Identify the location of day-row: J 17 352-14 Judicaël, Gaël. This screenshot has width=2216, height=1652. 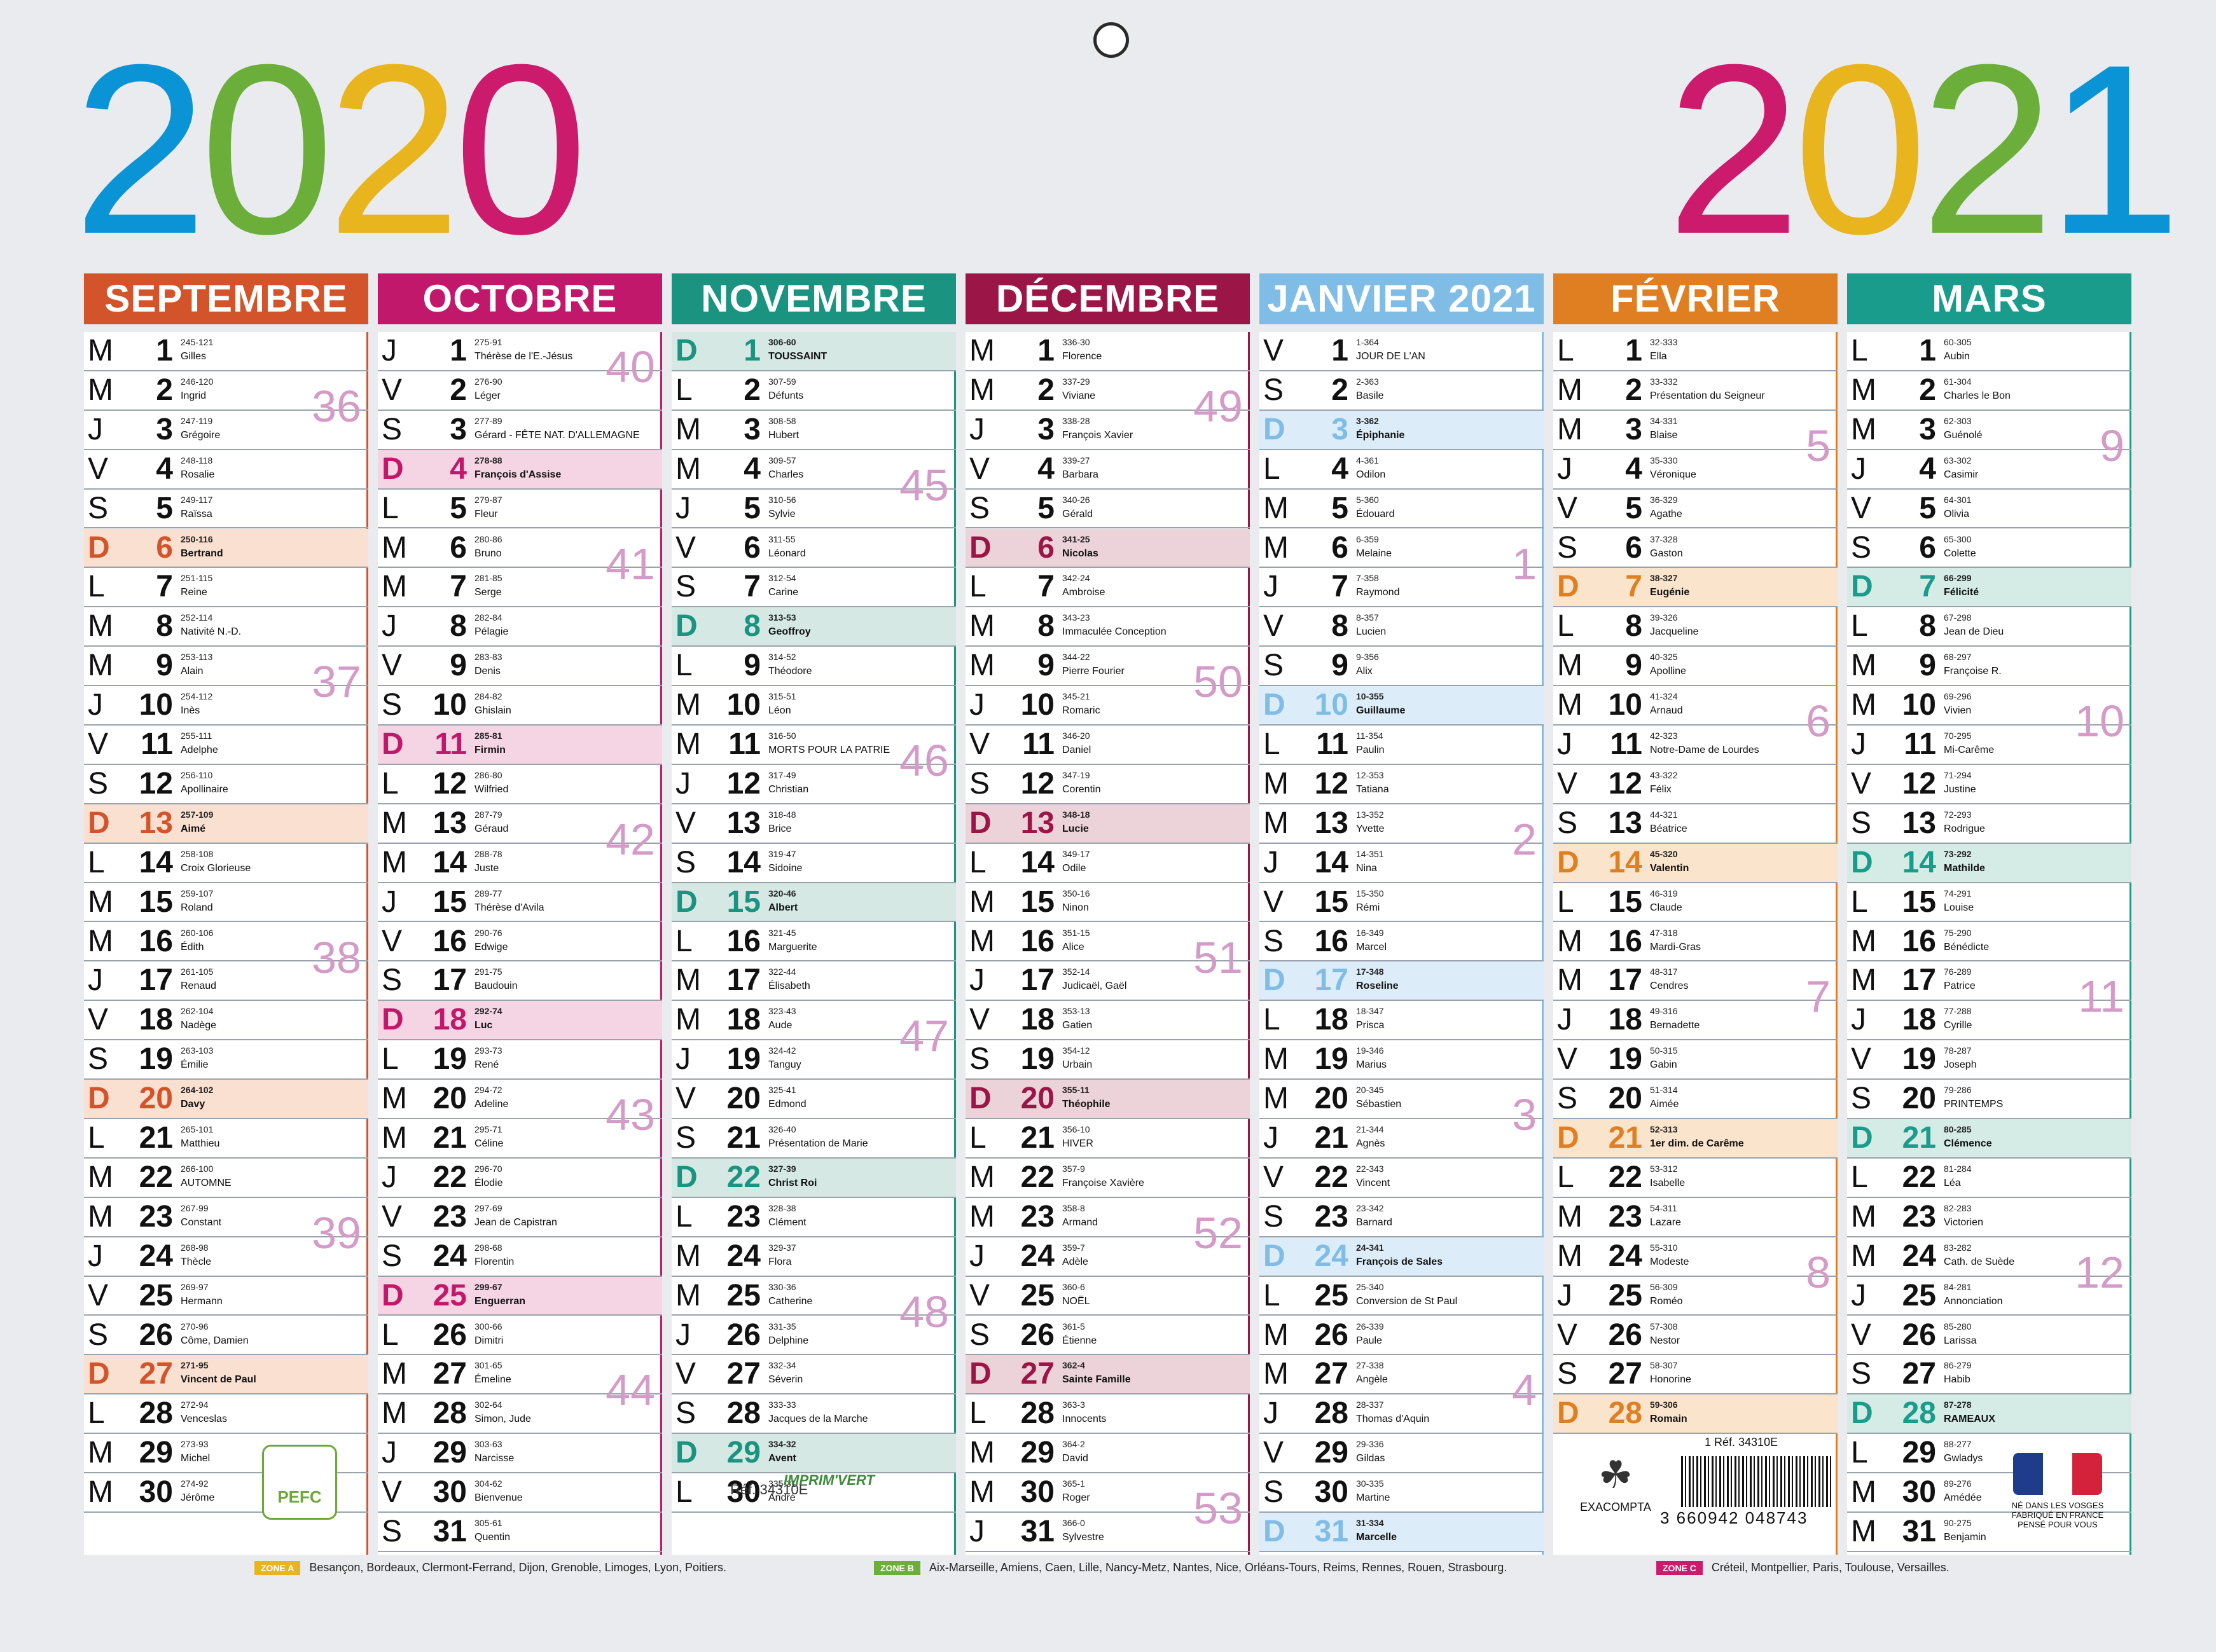
(1108, 981).